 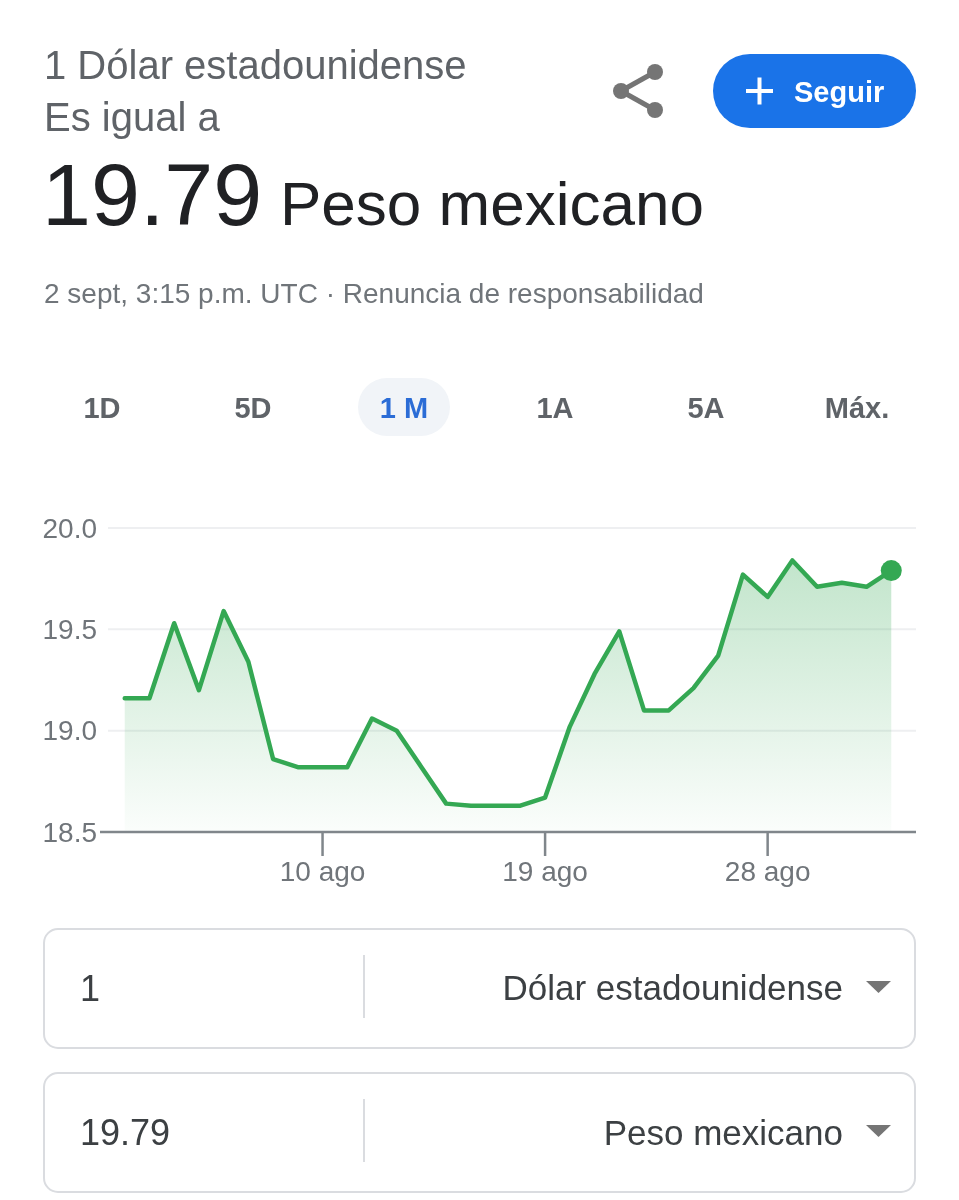 I want to click on x-tick-label: 19 ago, so click(x=545, y=871).